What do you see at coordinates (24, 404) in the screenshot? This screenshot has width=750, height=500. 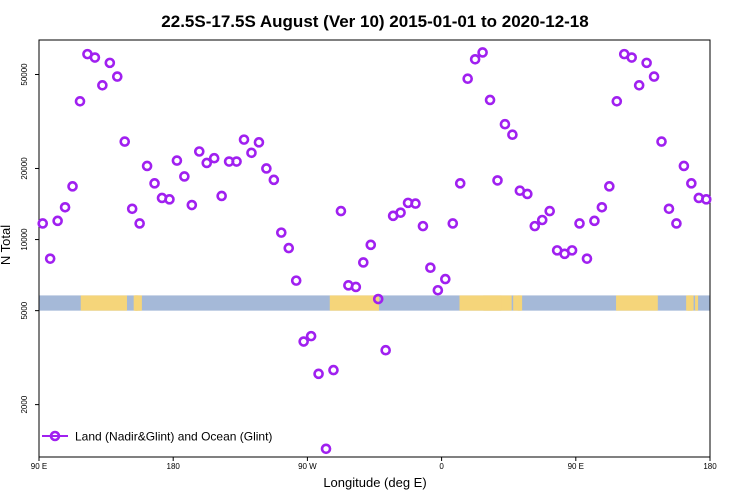 I see `y-tick-label: 2000` at bounding box center [24, 404].